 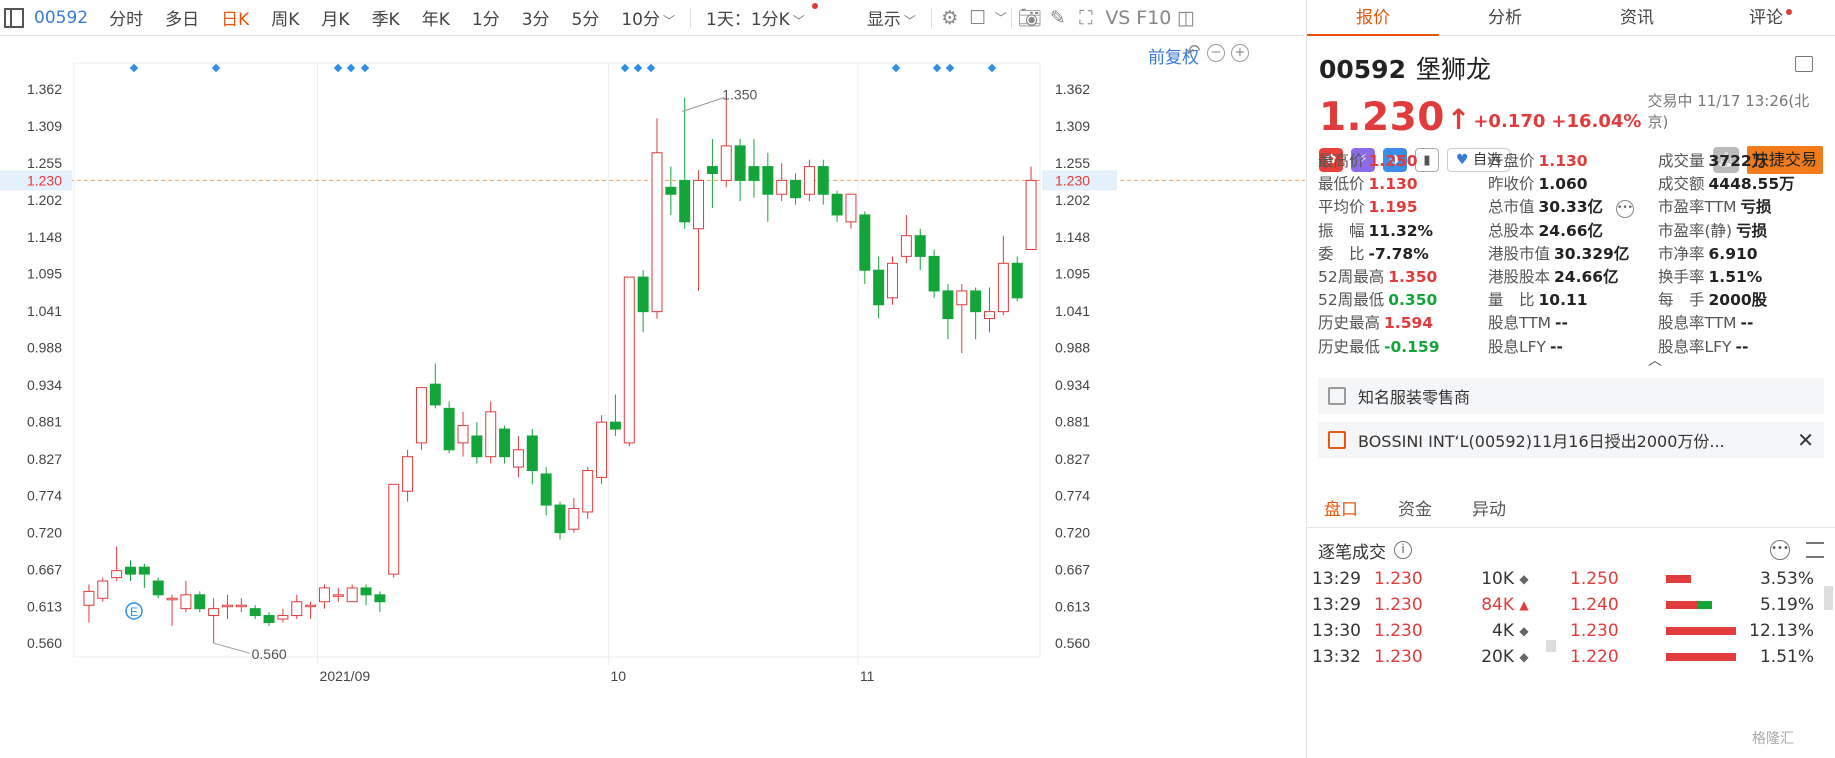 What do you see at coordinates (435, 20) in the screenshot?
I see `tab-yearly-k: 年K` at bounding box center [435, 20].